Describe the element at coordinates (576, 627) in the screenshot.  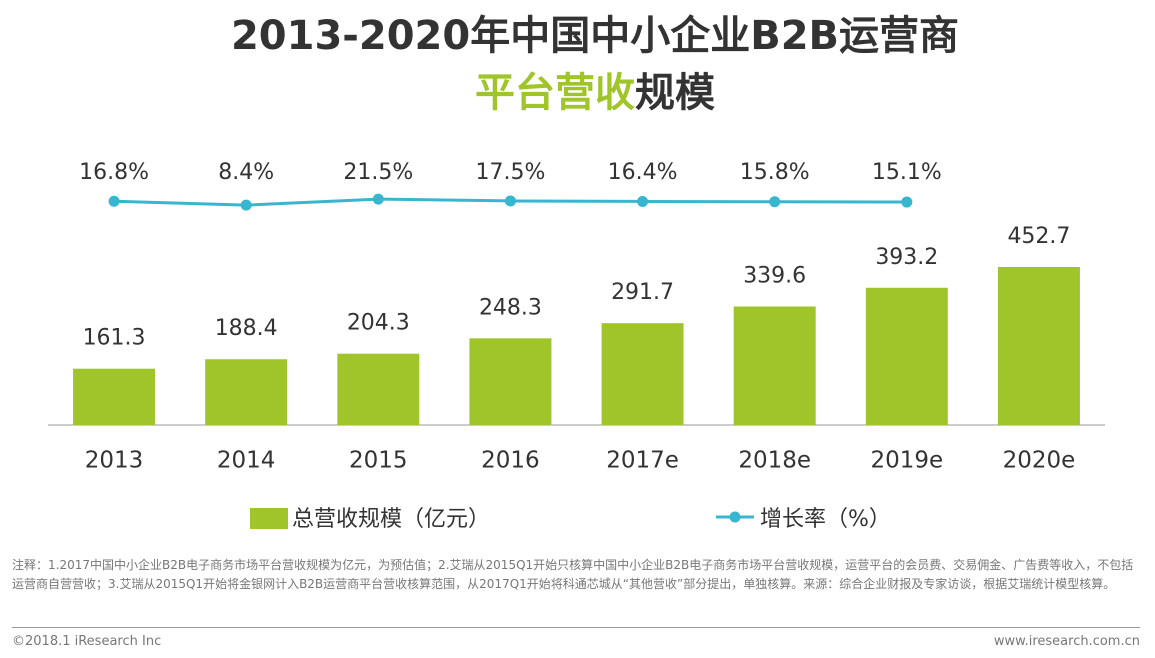
I see `divider` at that location.